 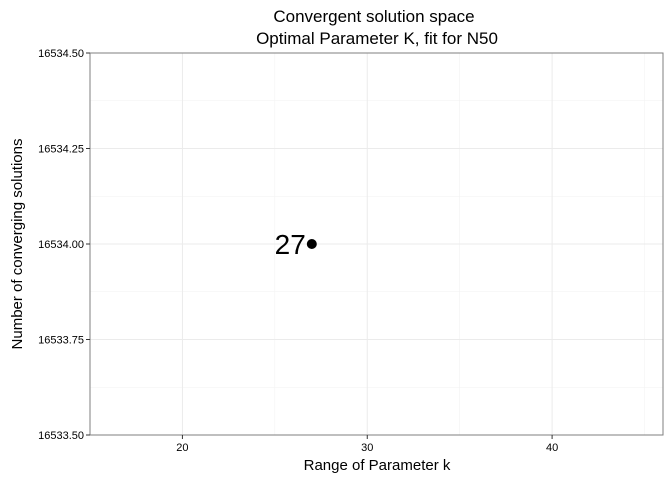 I want to click on y-tick-label: 16534.50, so click(x=61, y=54).